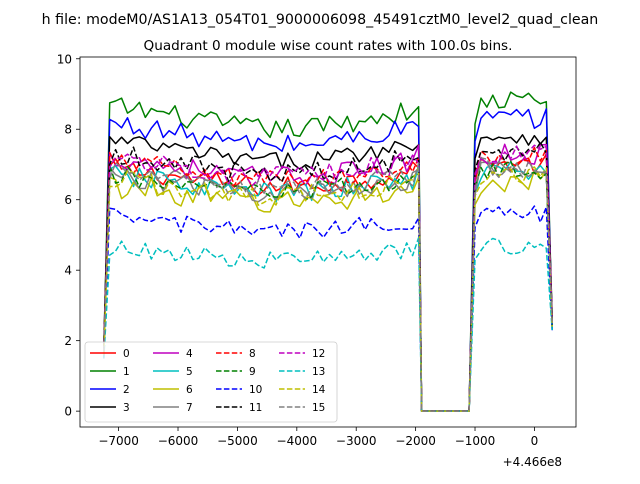 This screenshot has height=484, width=640. Describe the element at coordinates (68, 341) in the screenshot. I see `y-tick-label: 2` at that location.